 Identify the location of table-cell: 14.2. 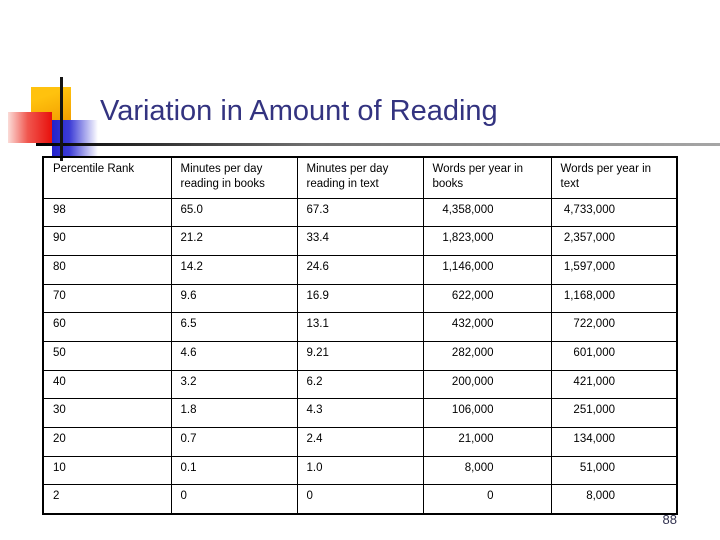
(234, 269).